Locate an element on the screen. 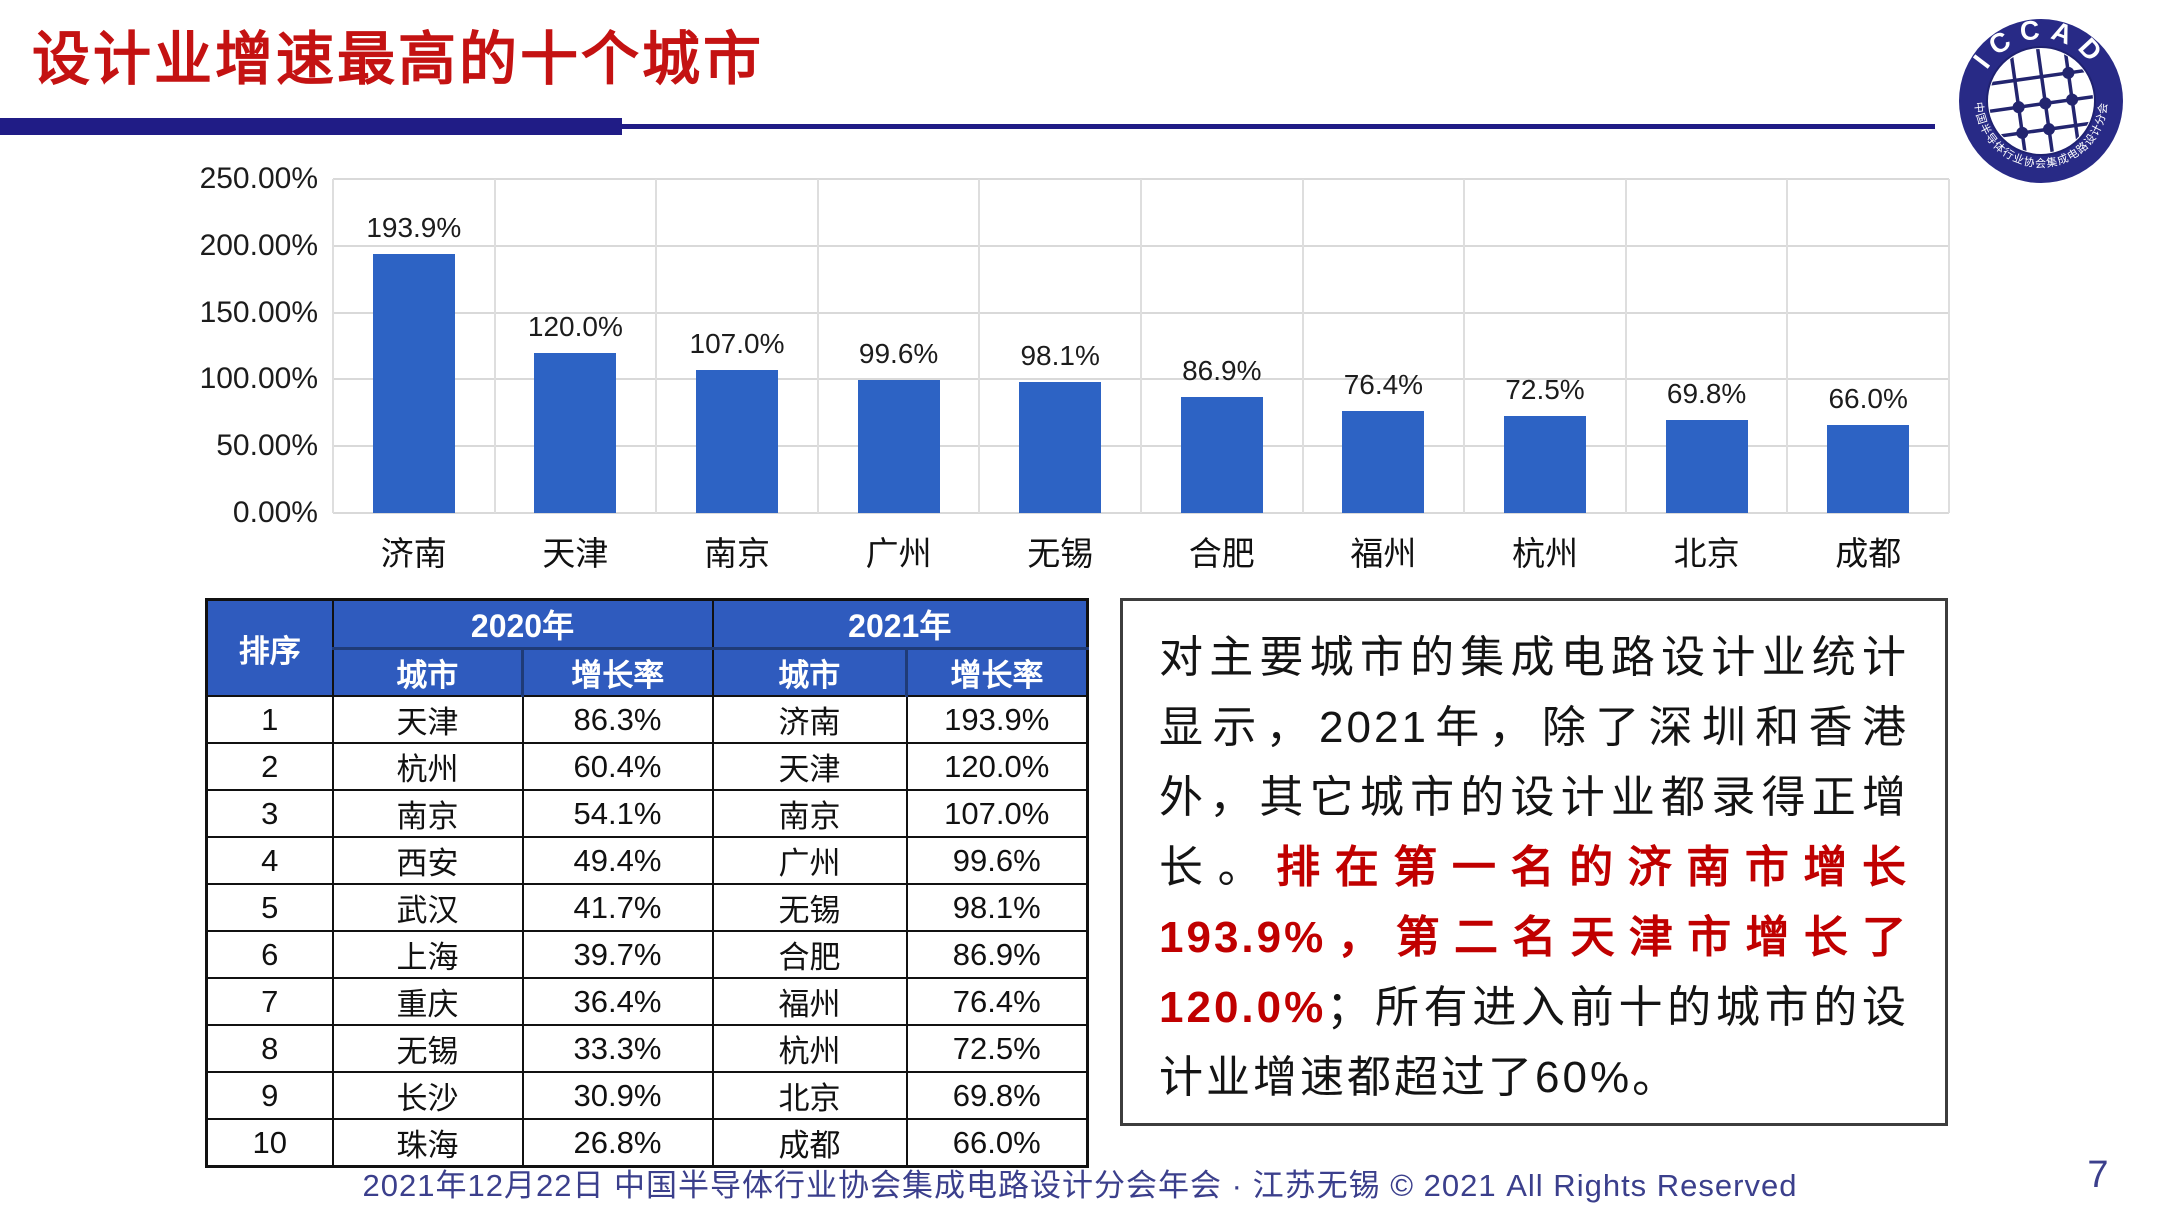  cell-rate-2020: 86.3% is located at coordinates (617, 719).